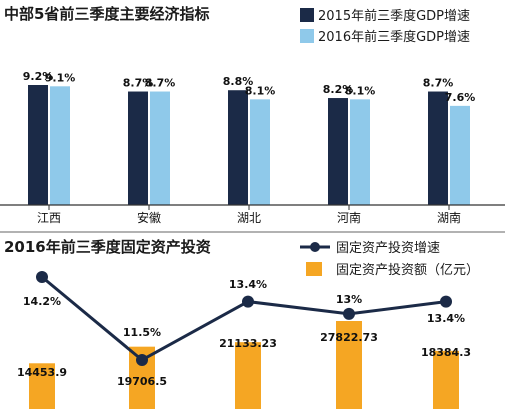  I want to click on chart1-title: 中部5省前三季度主要经济指标, so click(106, 14).